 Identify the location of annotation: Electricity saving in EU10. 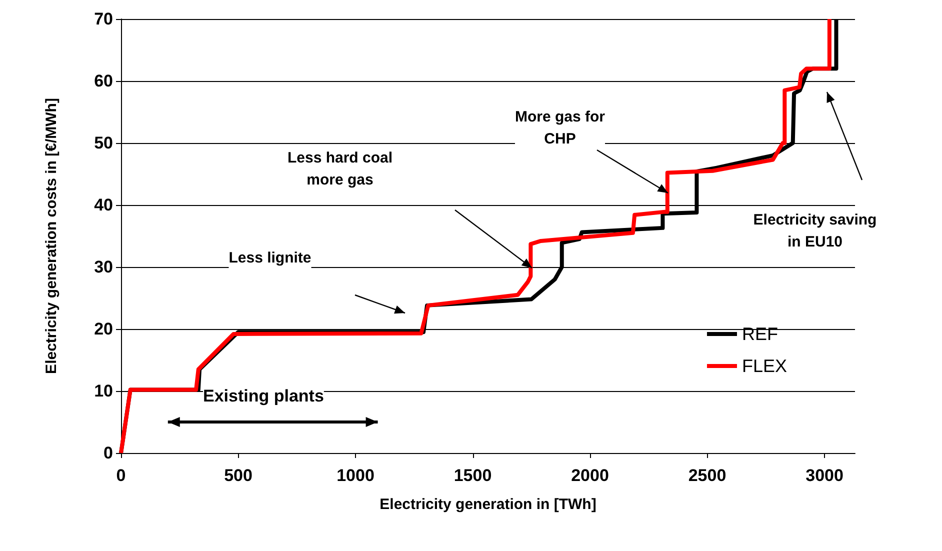
(815, 231).